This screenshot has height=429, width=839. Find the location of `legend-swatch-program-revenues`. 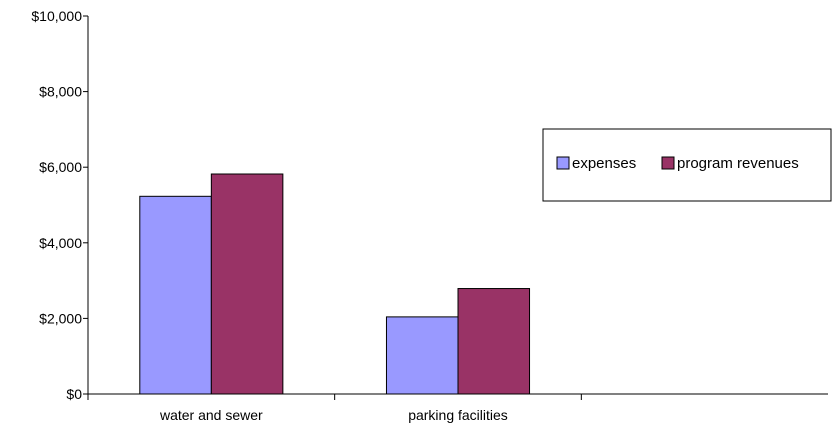

legend-swatch-program-revenues is located at coordinates (668, 163).